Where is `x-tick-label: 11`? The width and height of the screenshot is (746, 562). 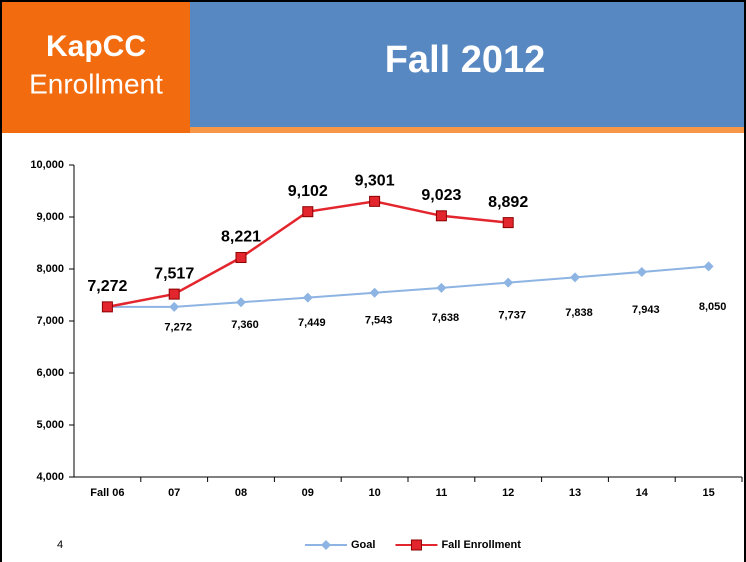
x-tick-label: 11 is located at coordinates (442, 493).